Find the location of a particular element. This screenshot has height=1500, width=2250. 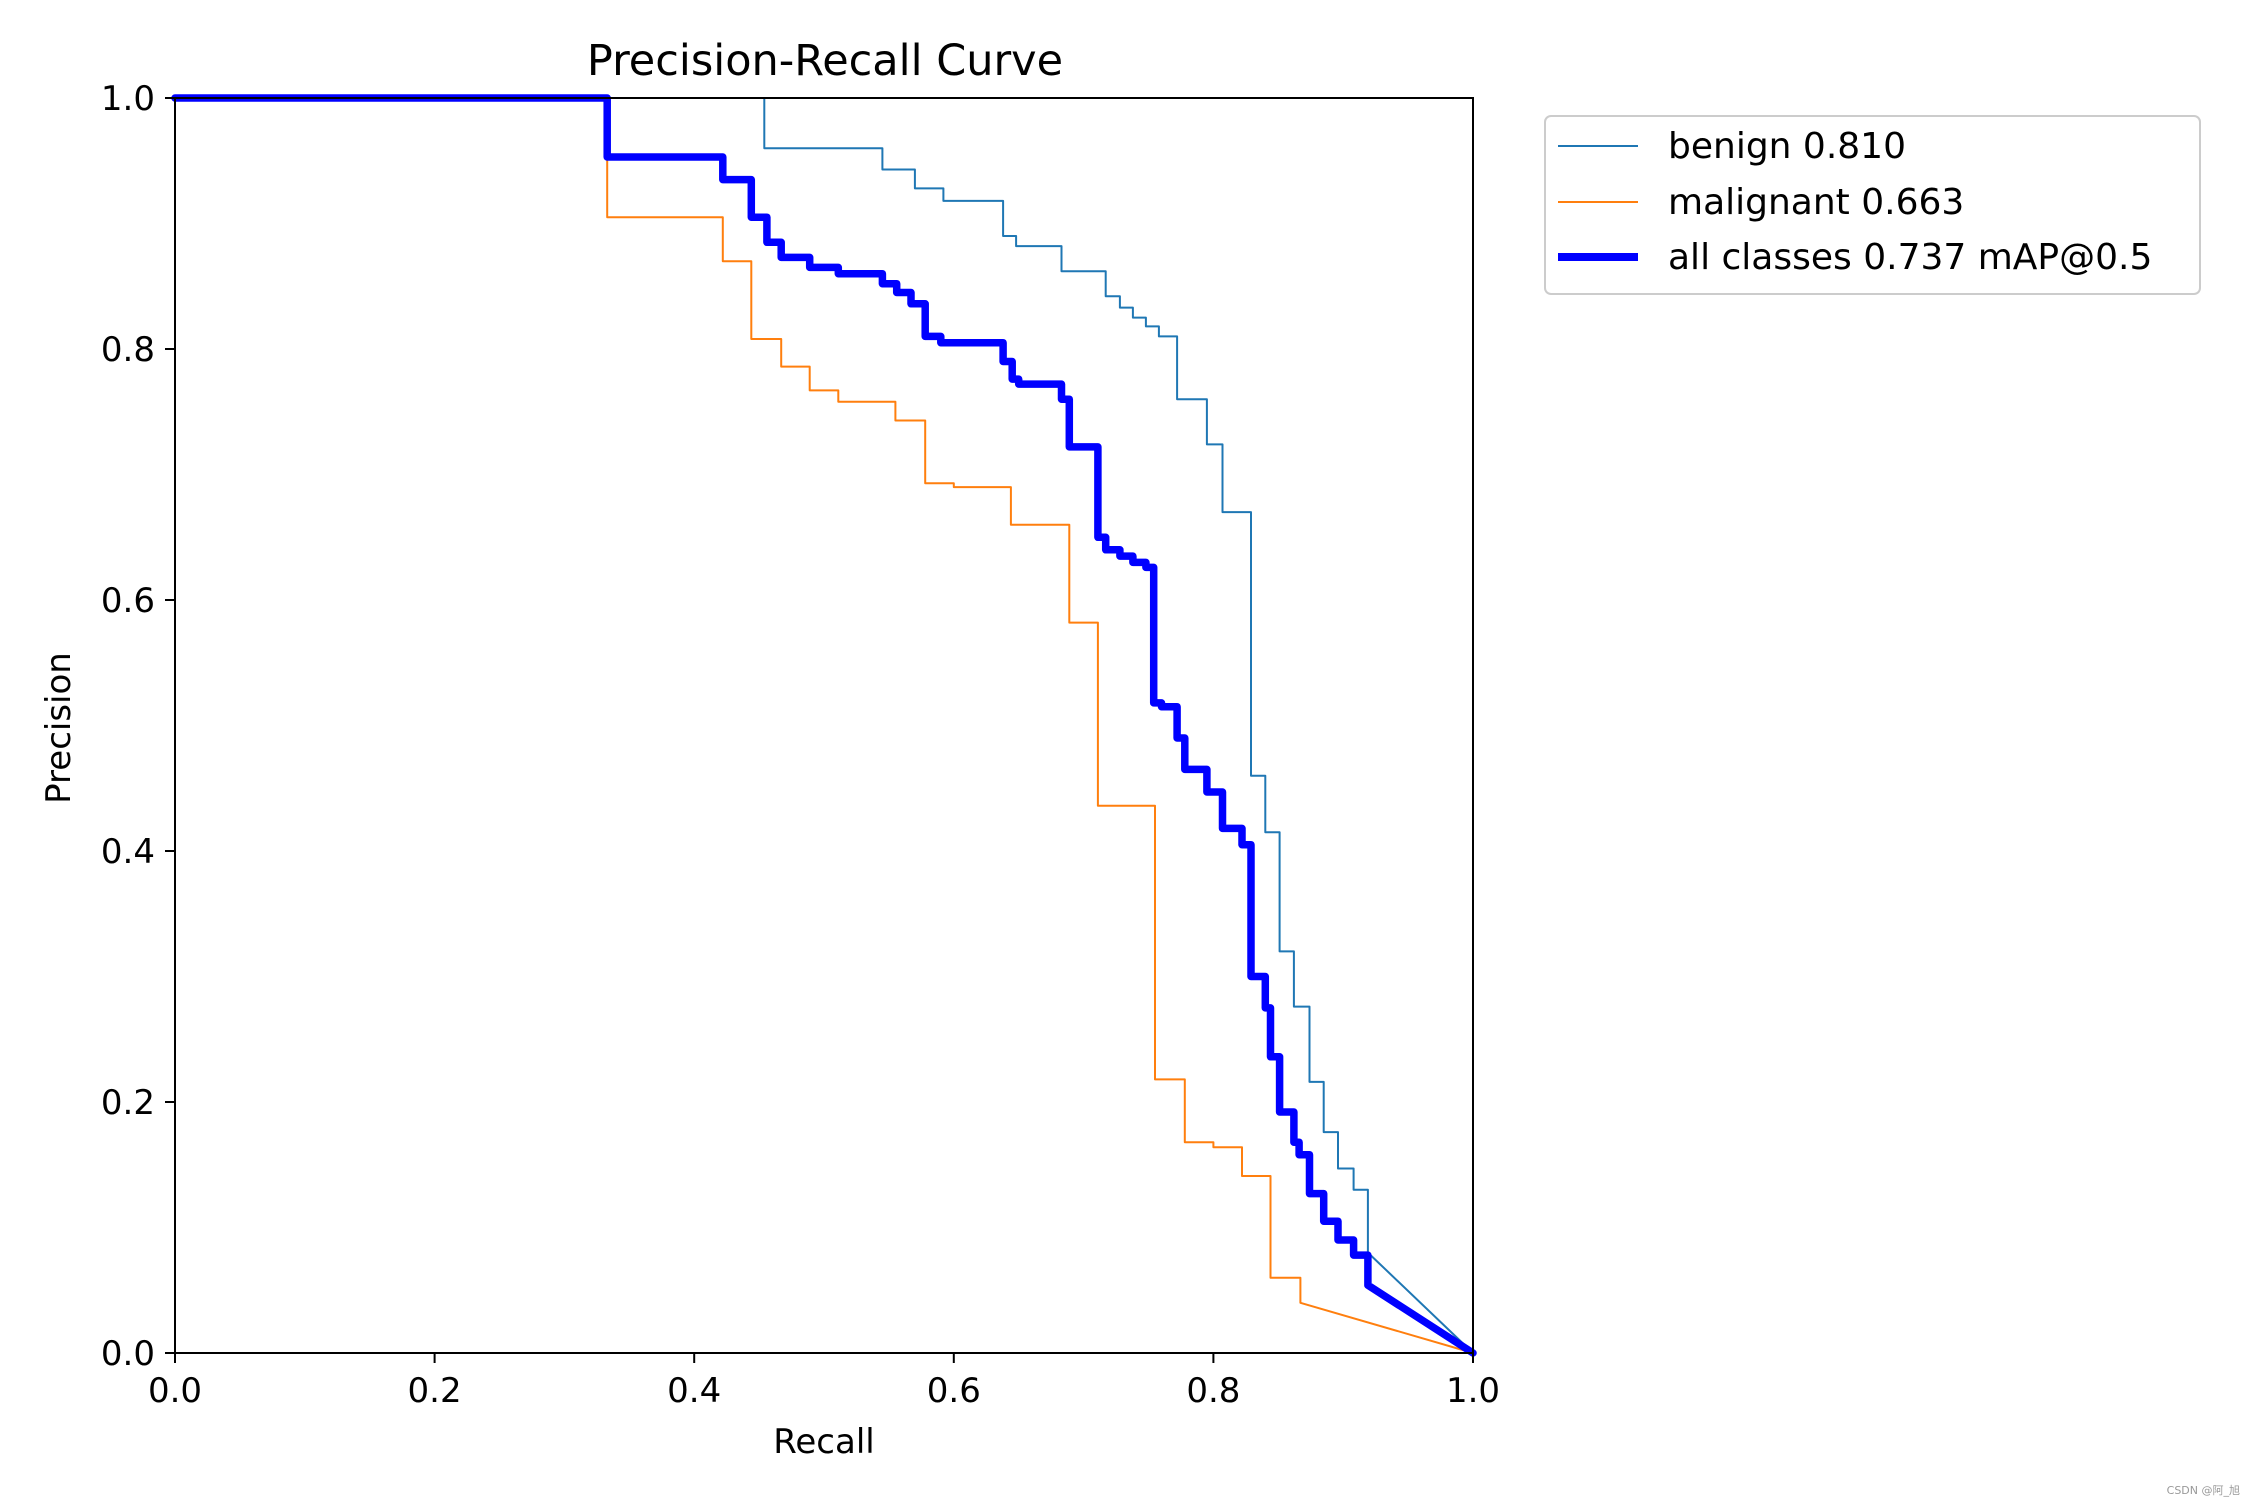

x-tick-label: 0.6 is located at coordinates (954, 1391).